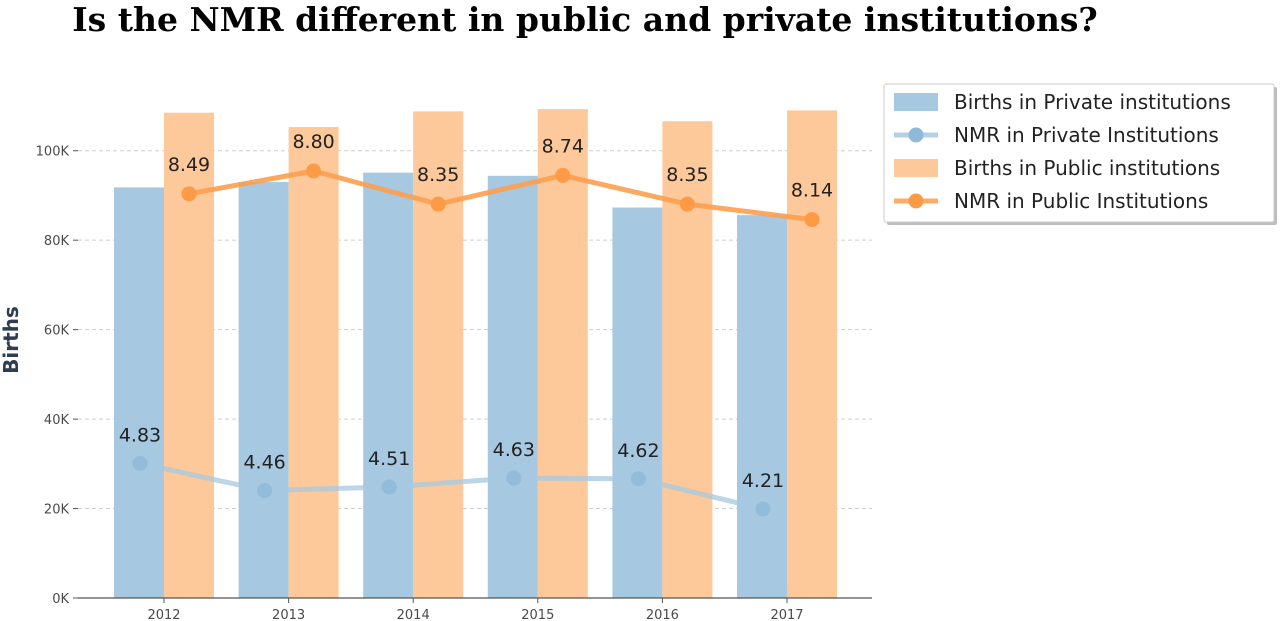 Image resolution: width=1280 pixels, height=621 pixels. Describe the element at coordinates (763, 481) in the screenshot. I see `data-label-private-nmr: 4.21` at that location.